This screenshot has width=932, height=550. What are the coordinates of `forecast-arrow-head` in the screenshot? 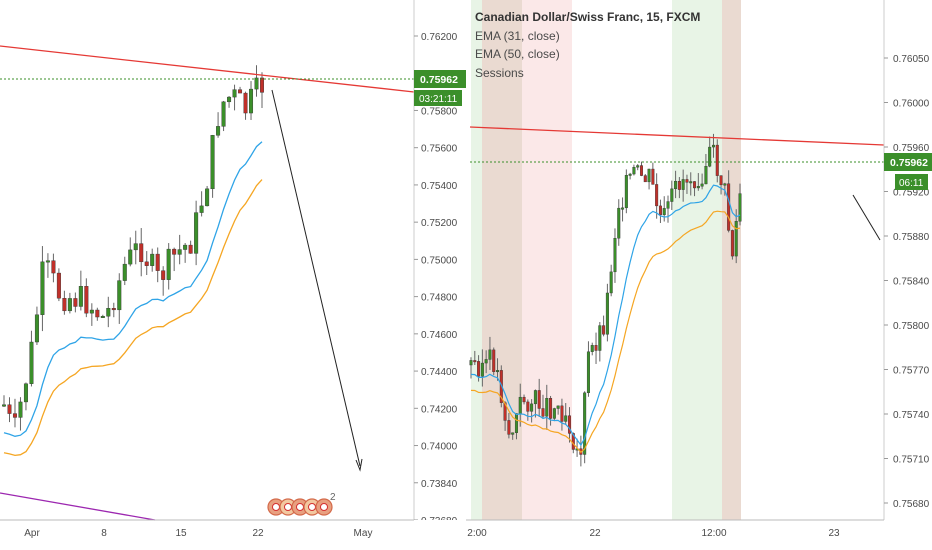 It's located at (359, 465).